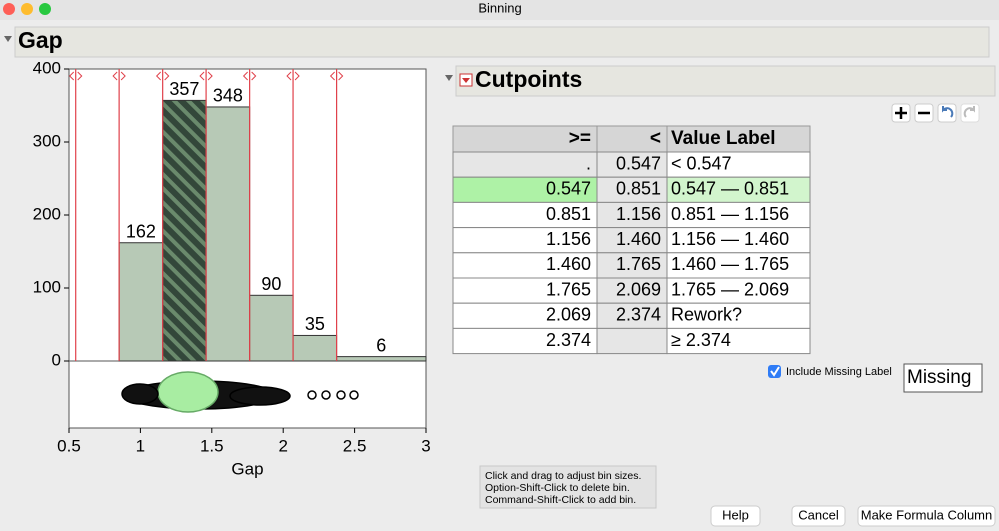  I want to click on title-bar, so click(499, 10).